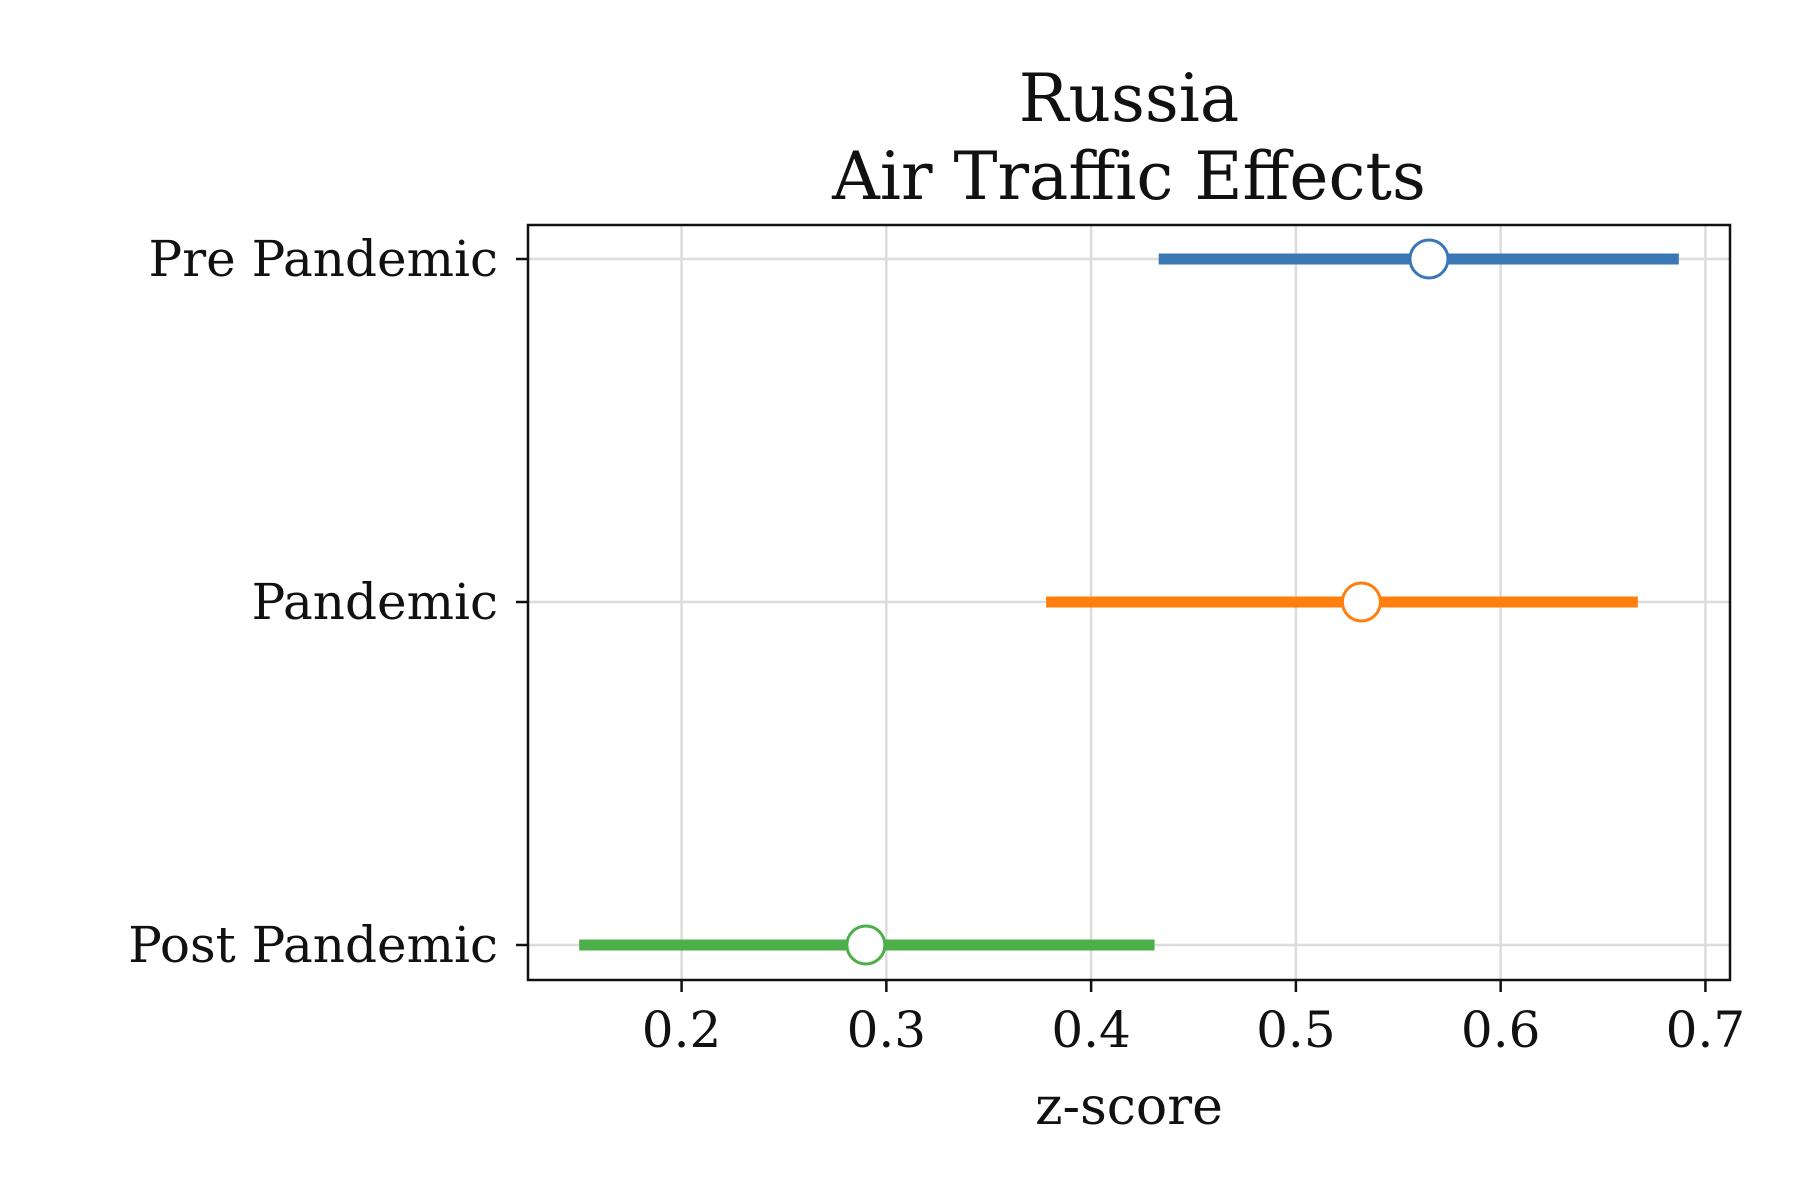 Image resolution: width=1800 pixels, height=1200 pixels. What do you see at coordinates (1193, 1019) in the screenshot?
I see `x-axis: 0.2 0.3 0.4 0.5 0.6 0.7` at bounding box center [1193, 1019].